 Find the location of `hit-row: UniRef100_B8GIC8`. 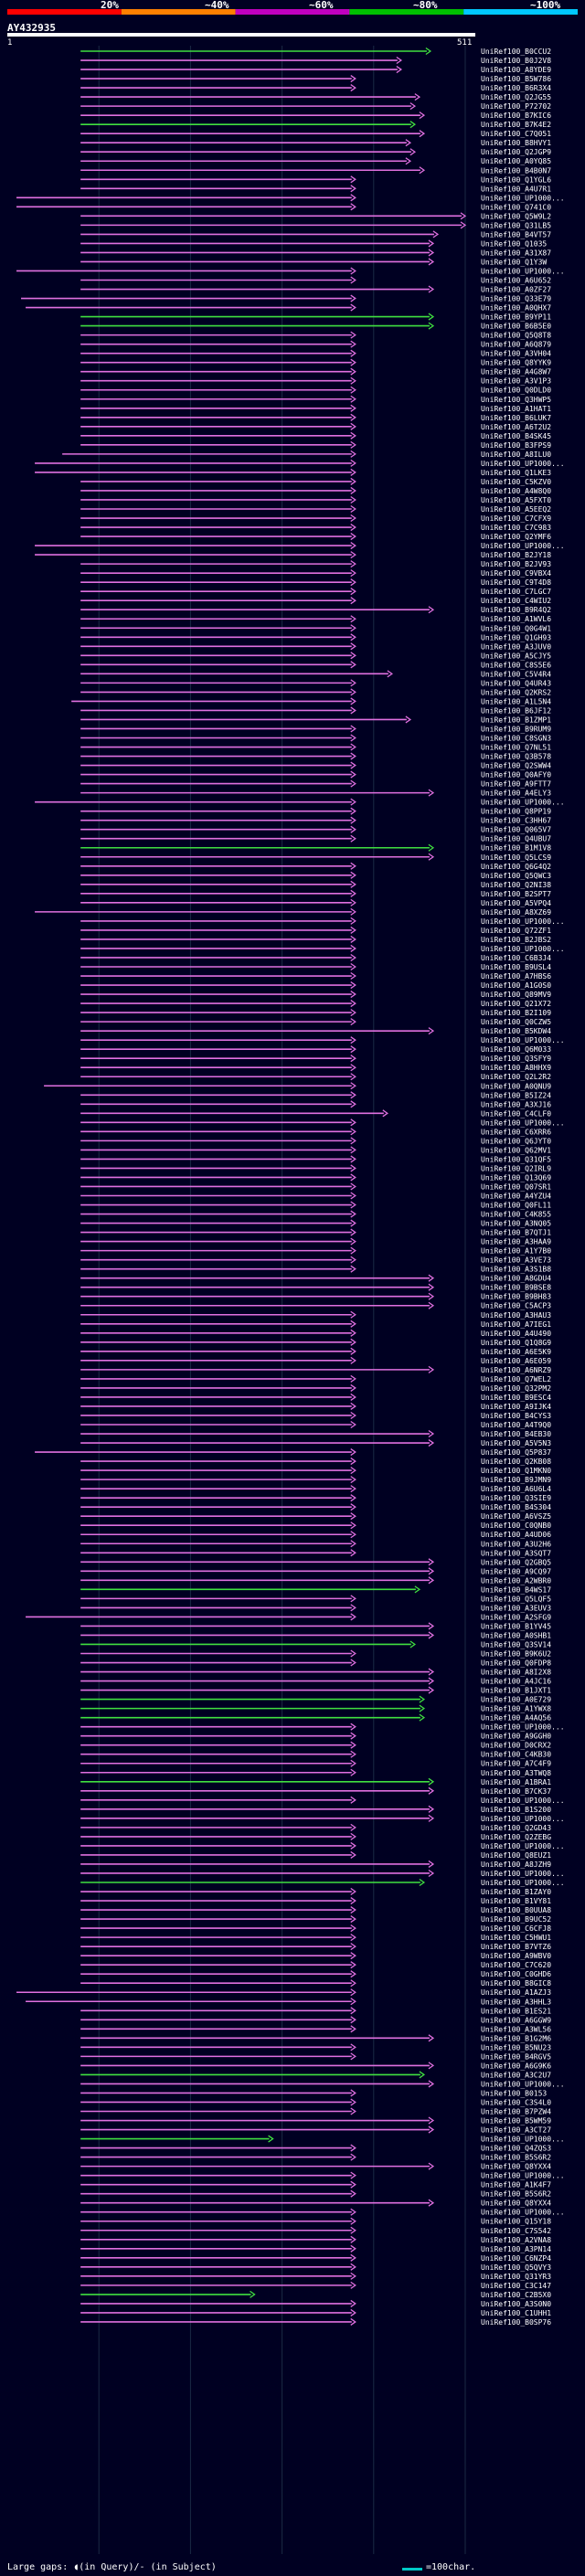

hit-row: UniRef100_B8GIC8 is located at coordinates (315, 1983).